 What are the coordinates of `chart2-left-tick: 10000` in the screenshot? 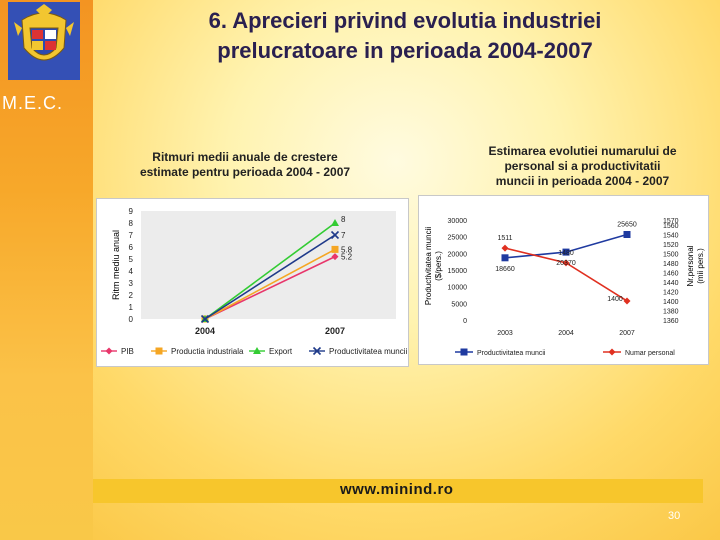 It's located at (458, 288).